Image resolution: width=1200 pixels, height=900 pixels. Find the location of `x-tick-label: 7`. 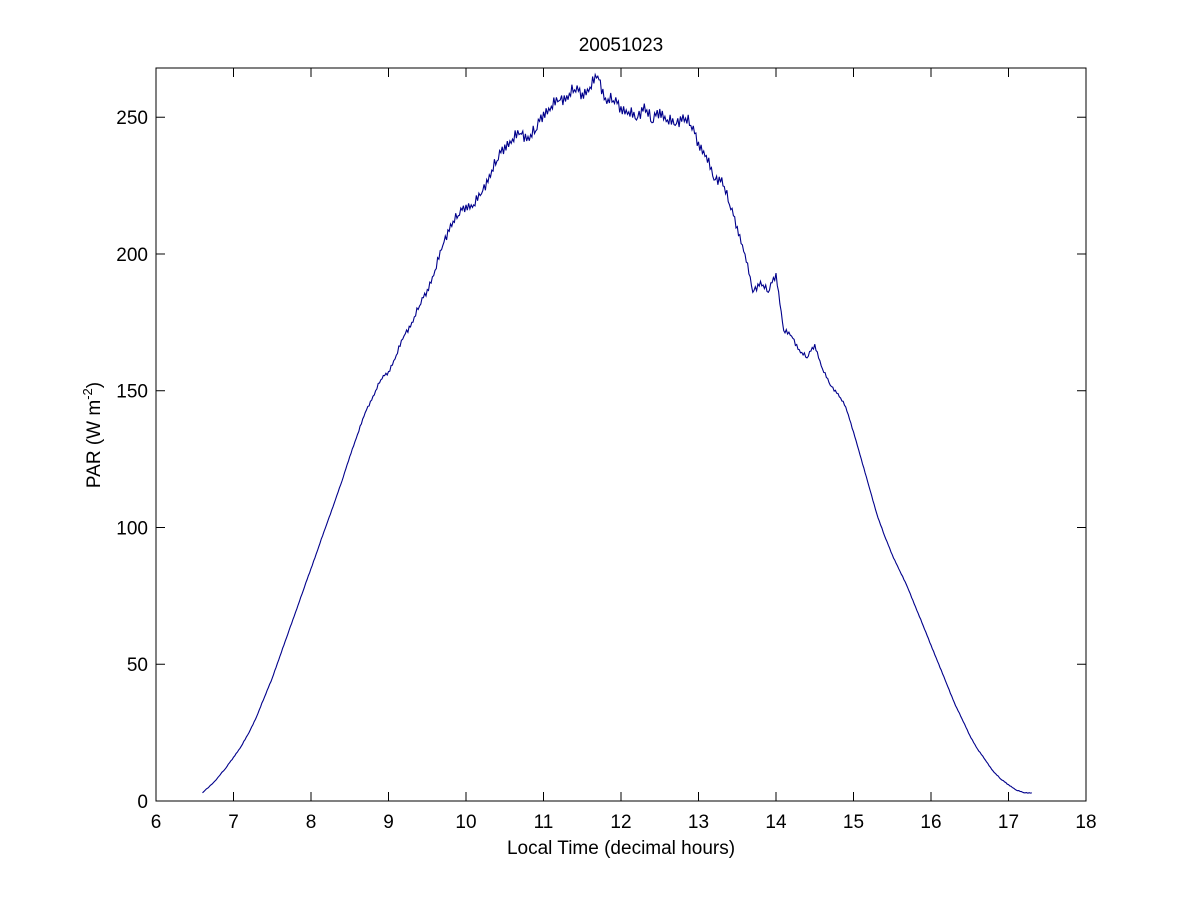

x-tick-label: 7 is located at coordinates (233, 822).